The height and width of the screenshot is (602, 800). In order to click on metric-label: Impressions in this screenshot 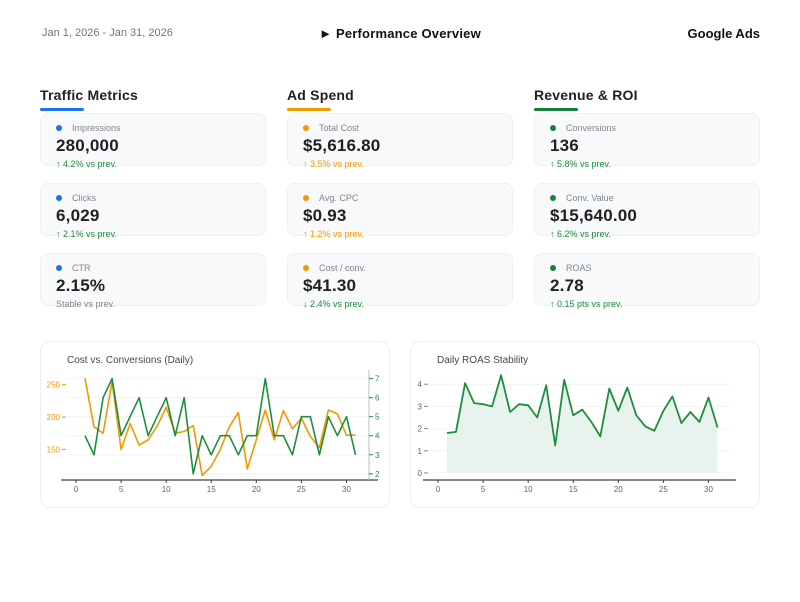, I will do `click(96, 127)`.